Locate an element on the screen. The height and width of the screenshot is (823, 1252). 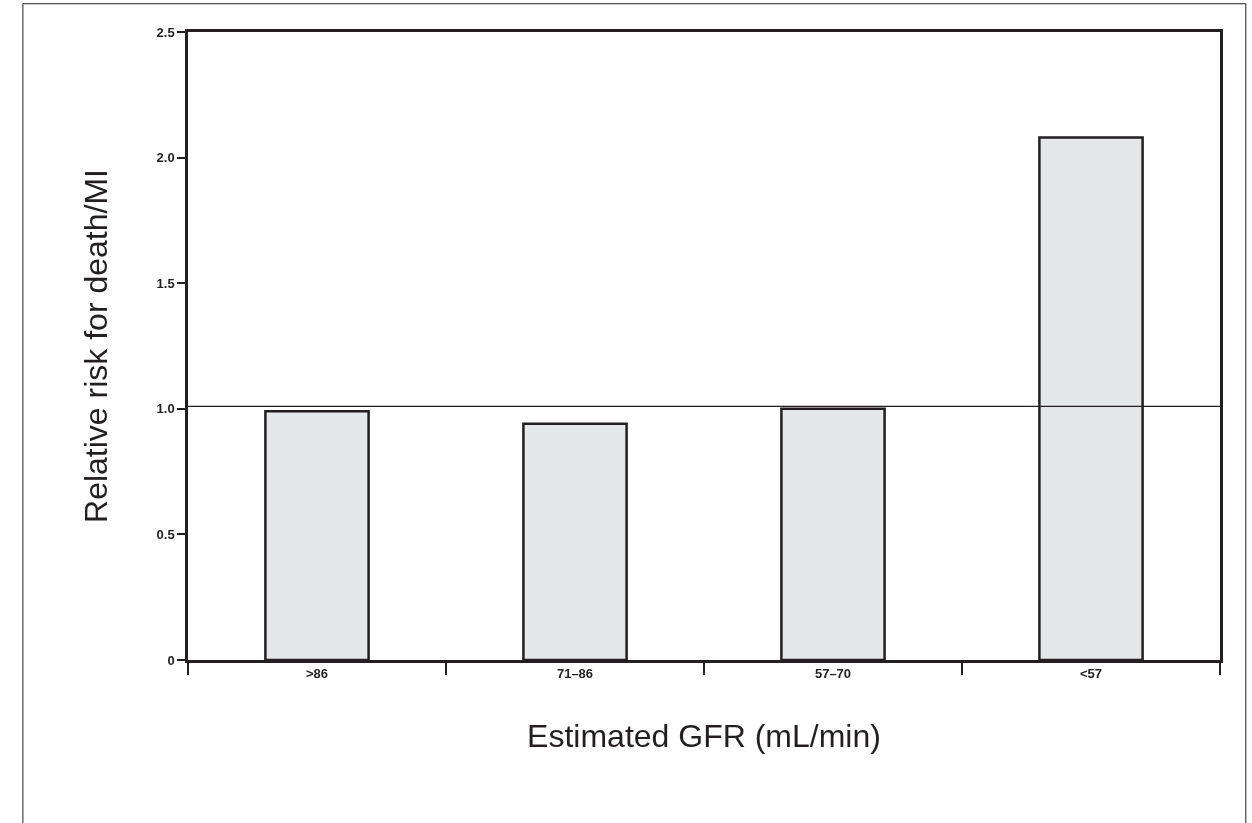
x-axis-title: Estimated GFR (mL/min) is located at coordinates (704, 736).